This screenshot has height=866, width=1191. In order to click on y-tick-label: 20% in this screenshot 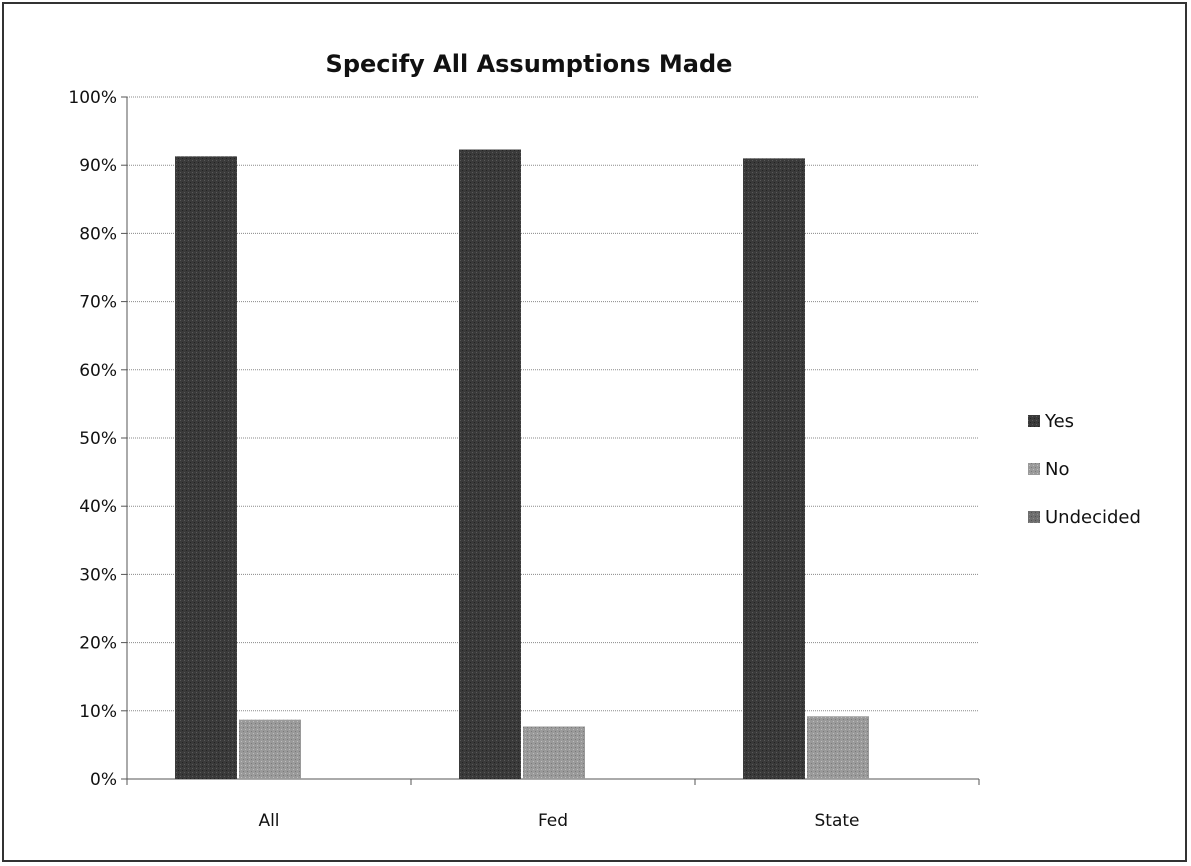, I will do `click(98, 644)`.